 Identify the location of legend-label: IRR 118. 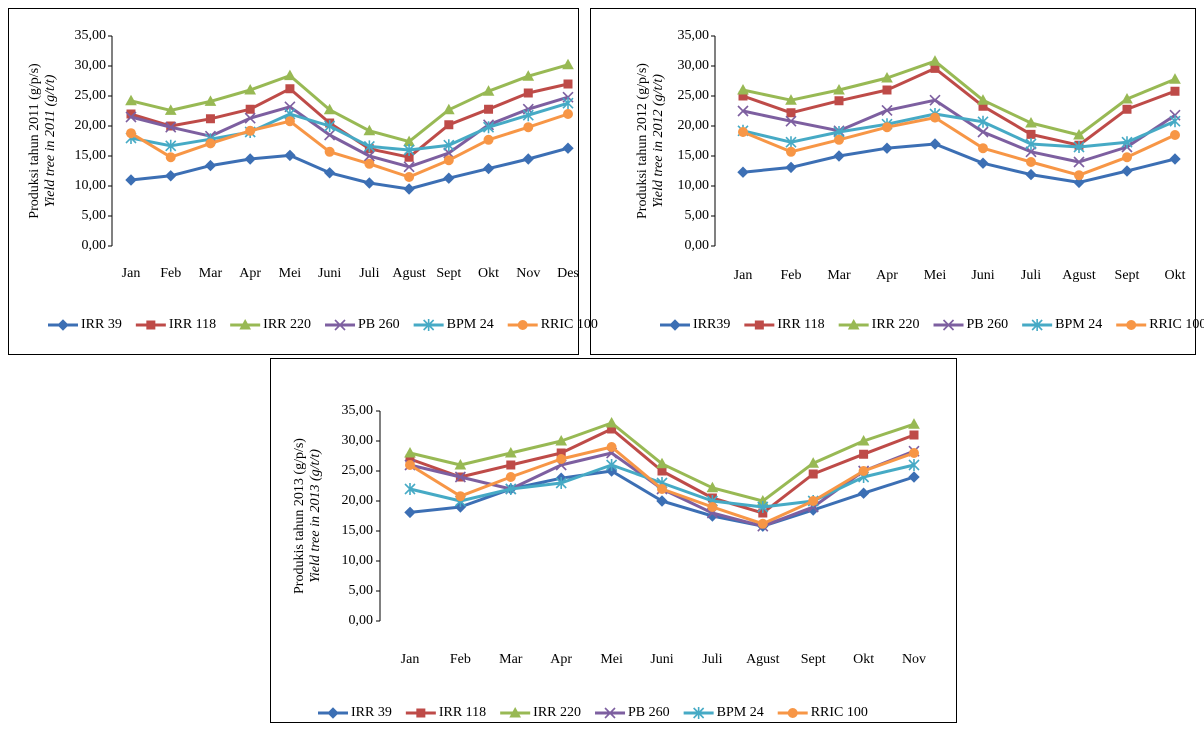
(192, 324).